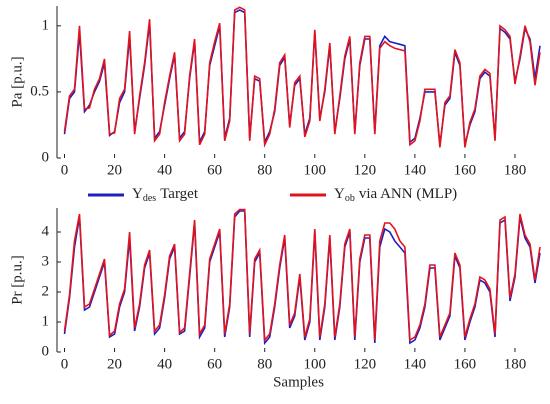 The height and width of the screenshot is (404, 550). I want to click on x-axis-label: Samples, so click(298, 382).